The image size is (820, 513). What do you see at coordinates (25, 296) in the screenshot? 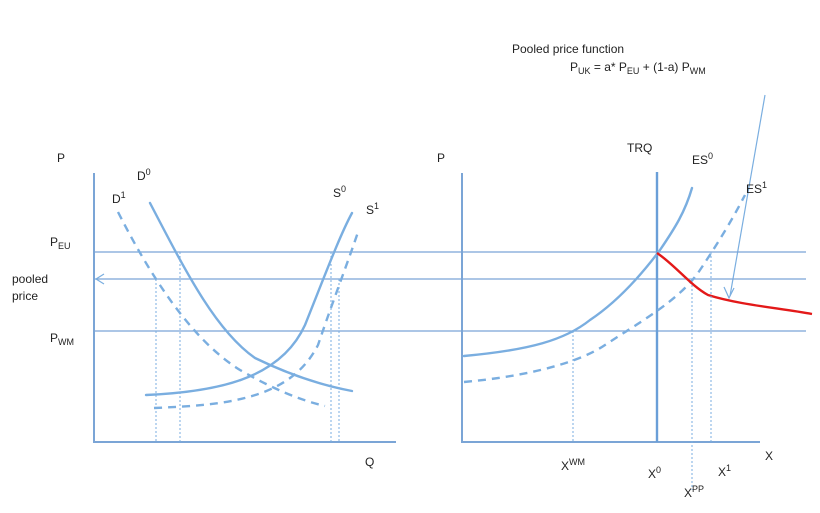
I see `pooled-price-label-line2: price` at bounding box center [25, 296].